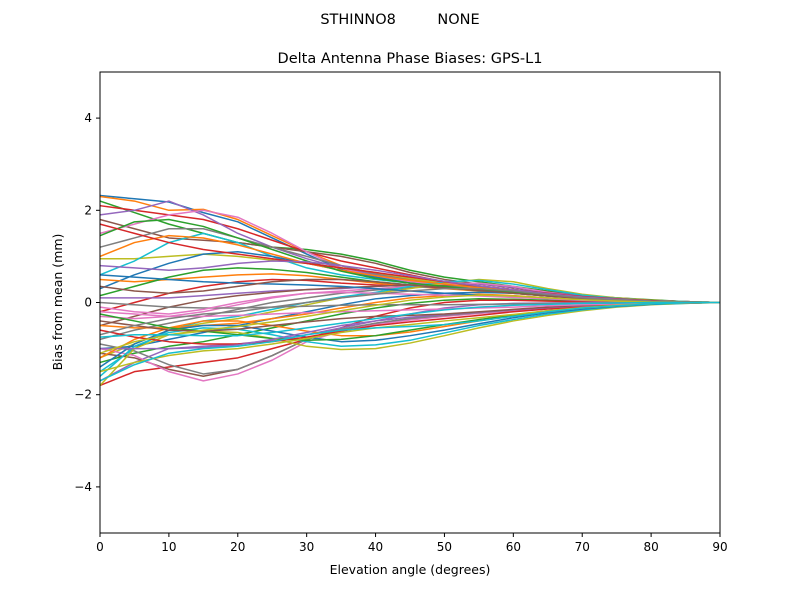 This screenshot has height=600, width=800. I want to click on y-axis: −4 −2 0 2 4, so click(87, 302).